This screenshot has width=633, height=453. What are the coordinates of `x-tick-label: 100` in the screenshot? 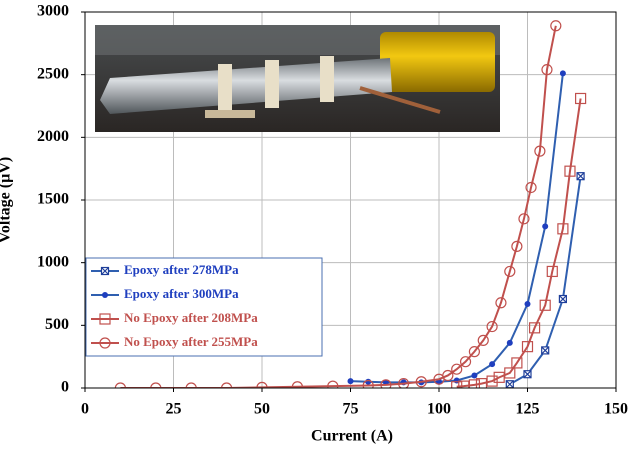 It's located at (439, 409).